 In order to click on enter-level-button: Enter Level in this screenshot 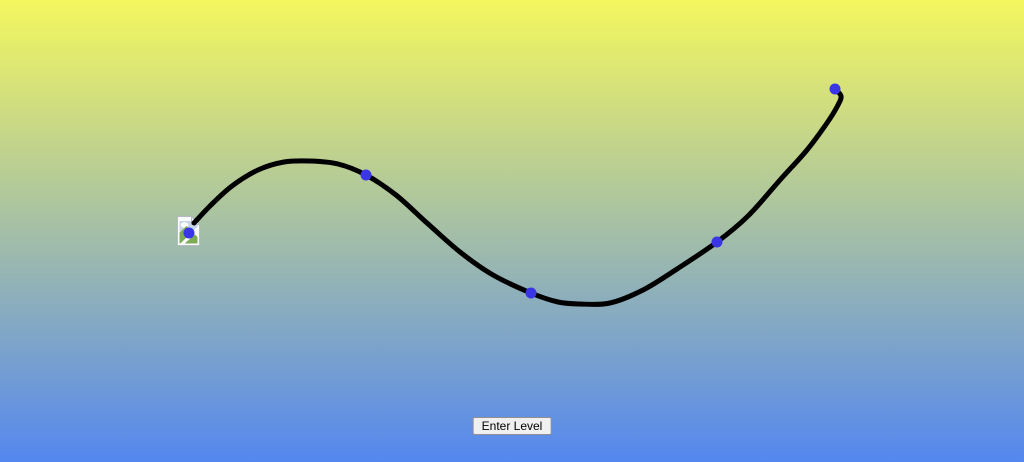, I will do `click(512, 426)`.